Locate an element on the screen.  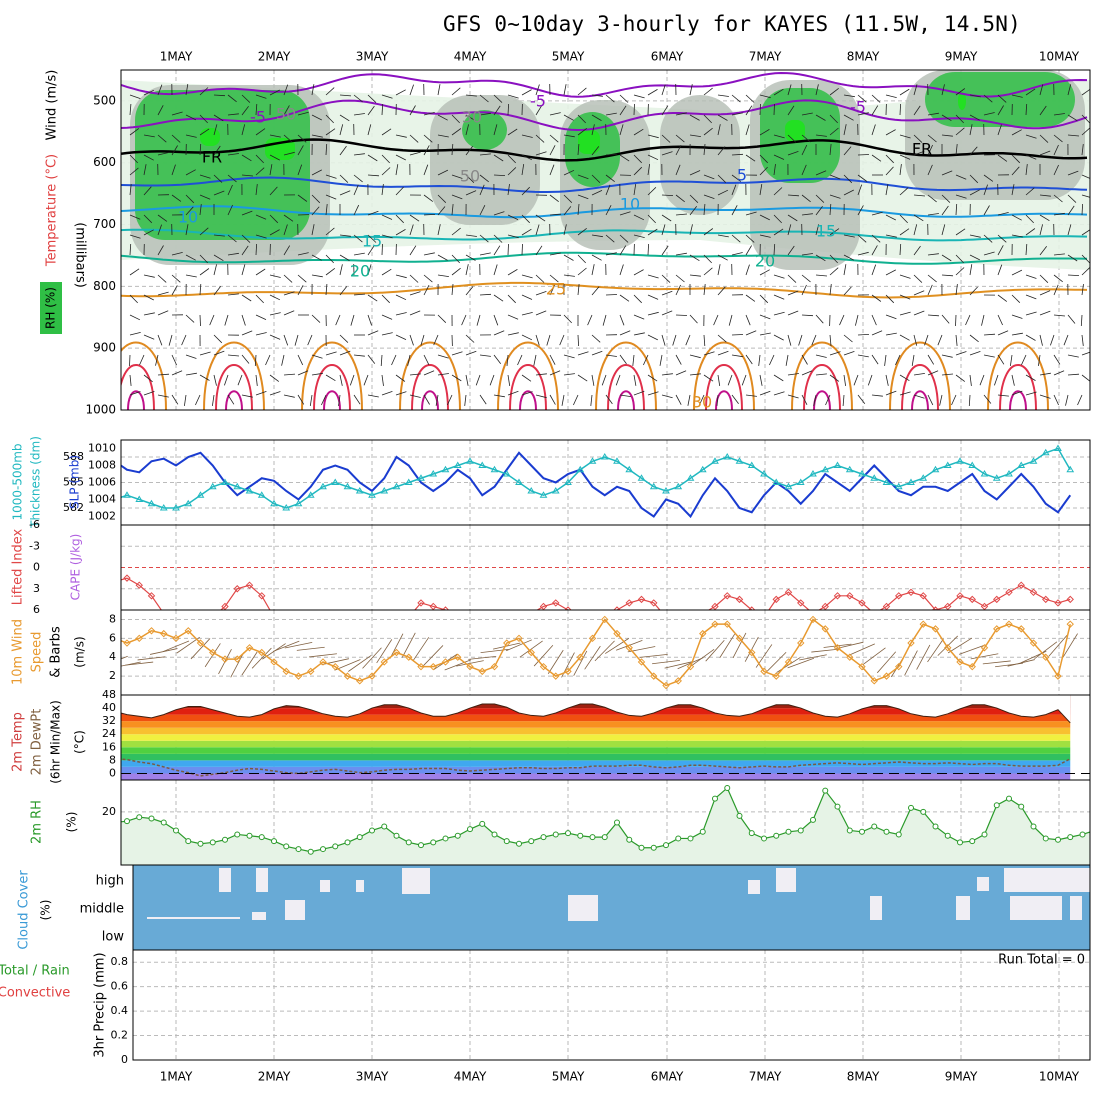
rh-shade-core is located at coordinates (795, 131).